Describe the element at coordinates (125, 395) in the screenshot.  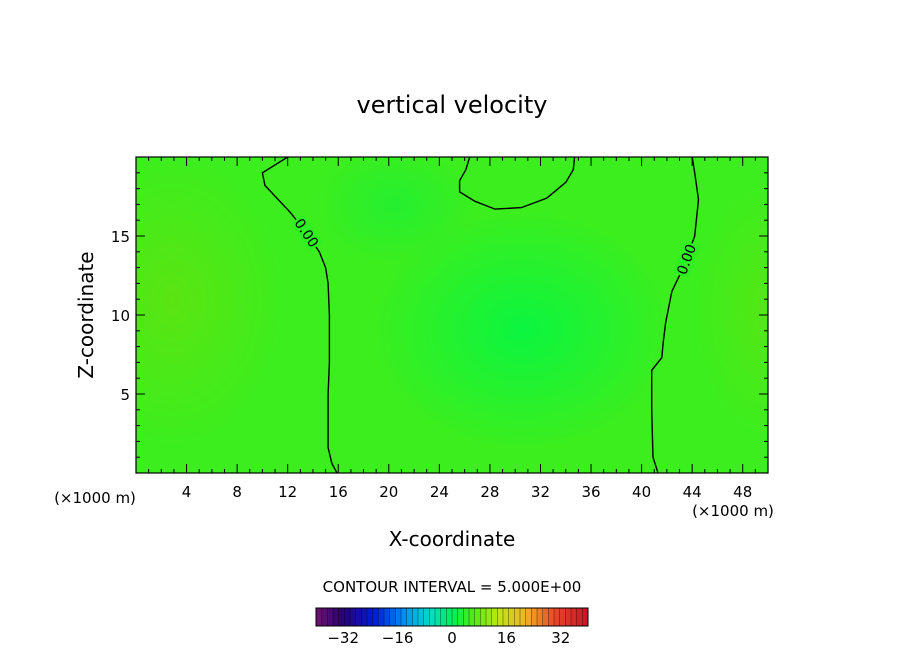
I see `y-tick-label: 5` at that location.